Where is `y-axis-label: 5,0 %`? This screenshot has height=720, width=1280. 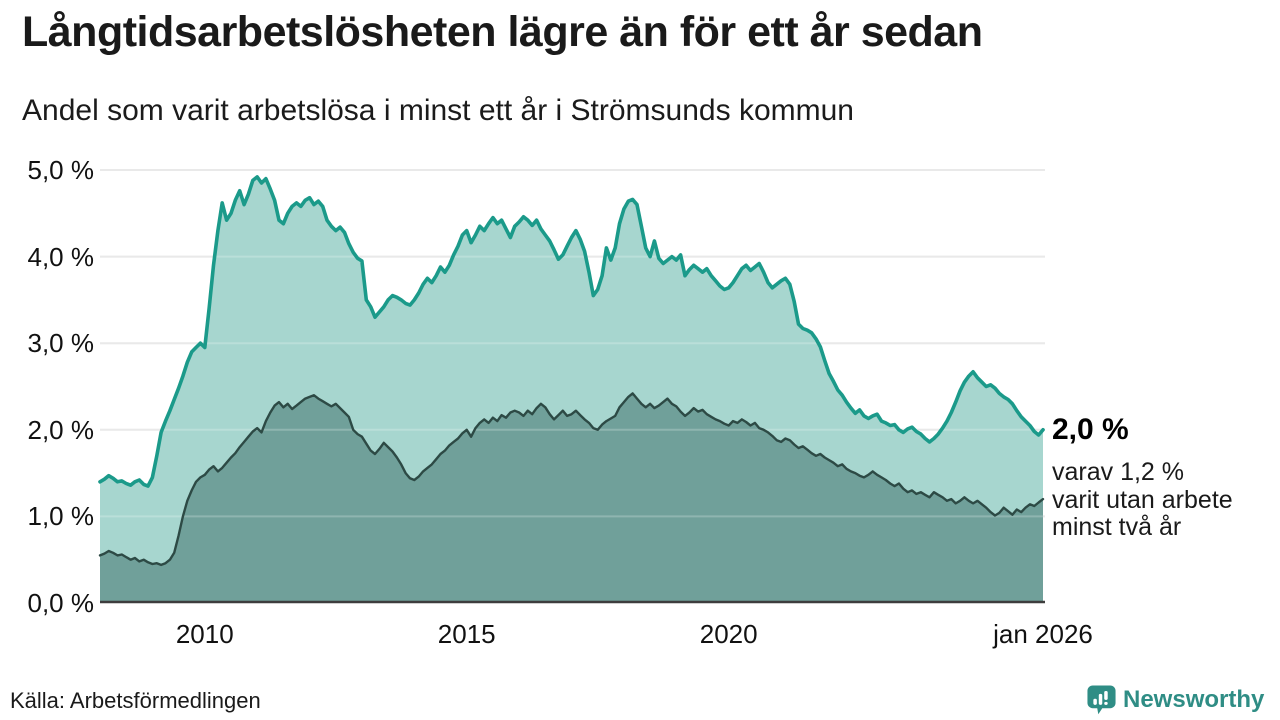 y-axis-label: 5,0 % is located at coordinates (61, 170).